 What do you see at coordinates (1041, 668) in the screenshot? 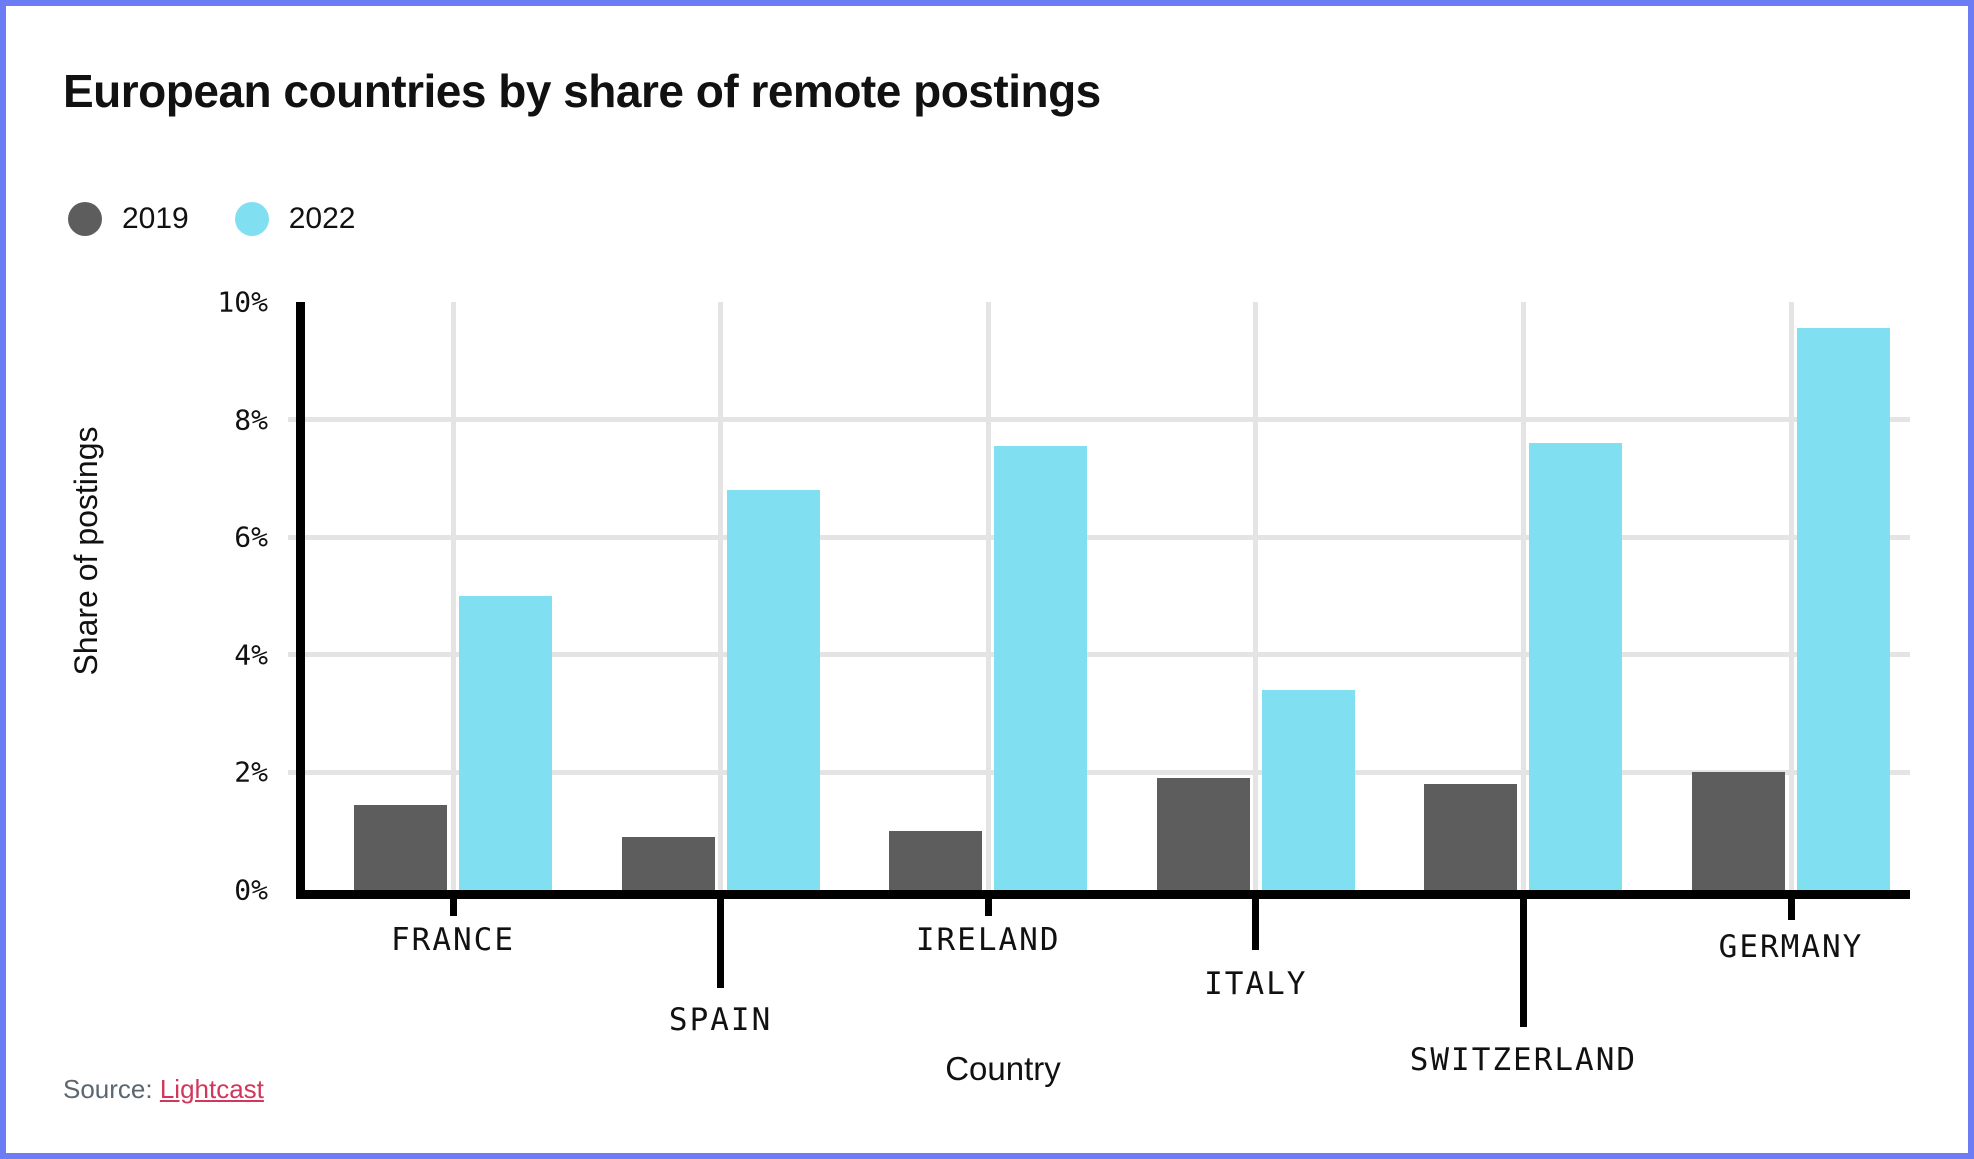
I see `bar-2022-ireland` at bounding box center [1041, 668].